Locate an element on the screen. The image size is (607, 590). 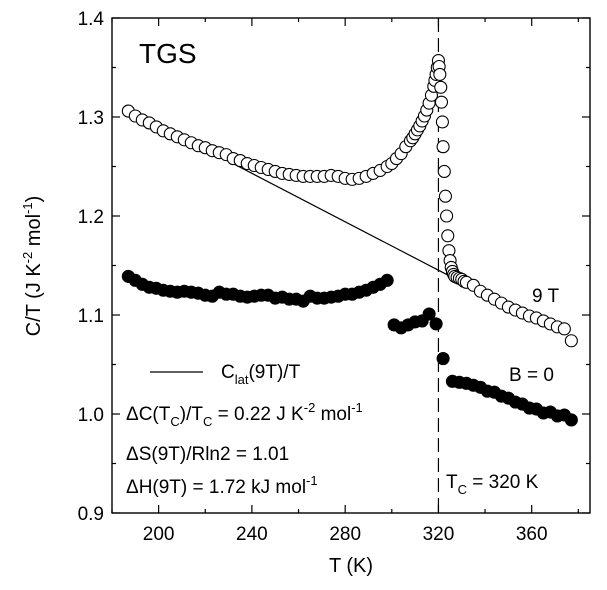
legend: Clat(9T)/T is located at coordinates (225, 374).